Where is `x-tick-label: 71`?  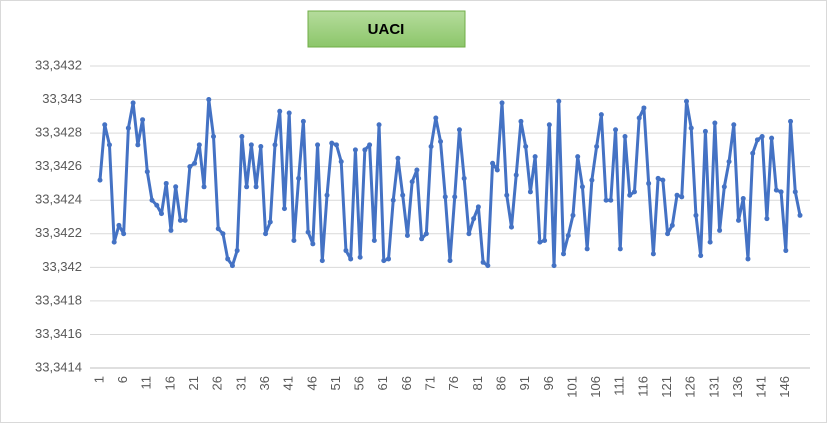
x-tick-label: 71 is located at coordinates (430, 383).